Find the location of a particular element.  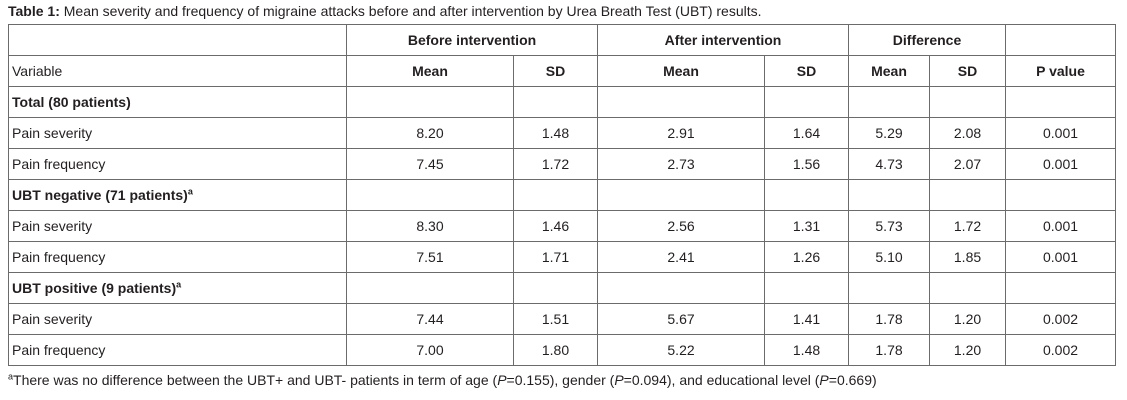

footnote-marker: a is located at coordinates (11, 376).